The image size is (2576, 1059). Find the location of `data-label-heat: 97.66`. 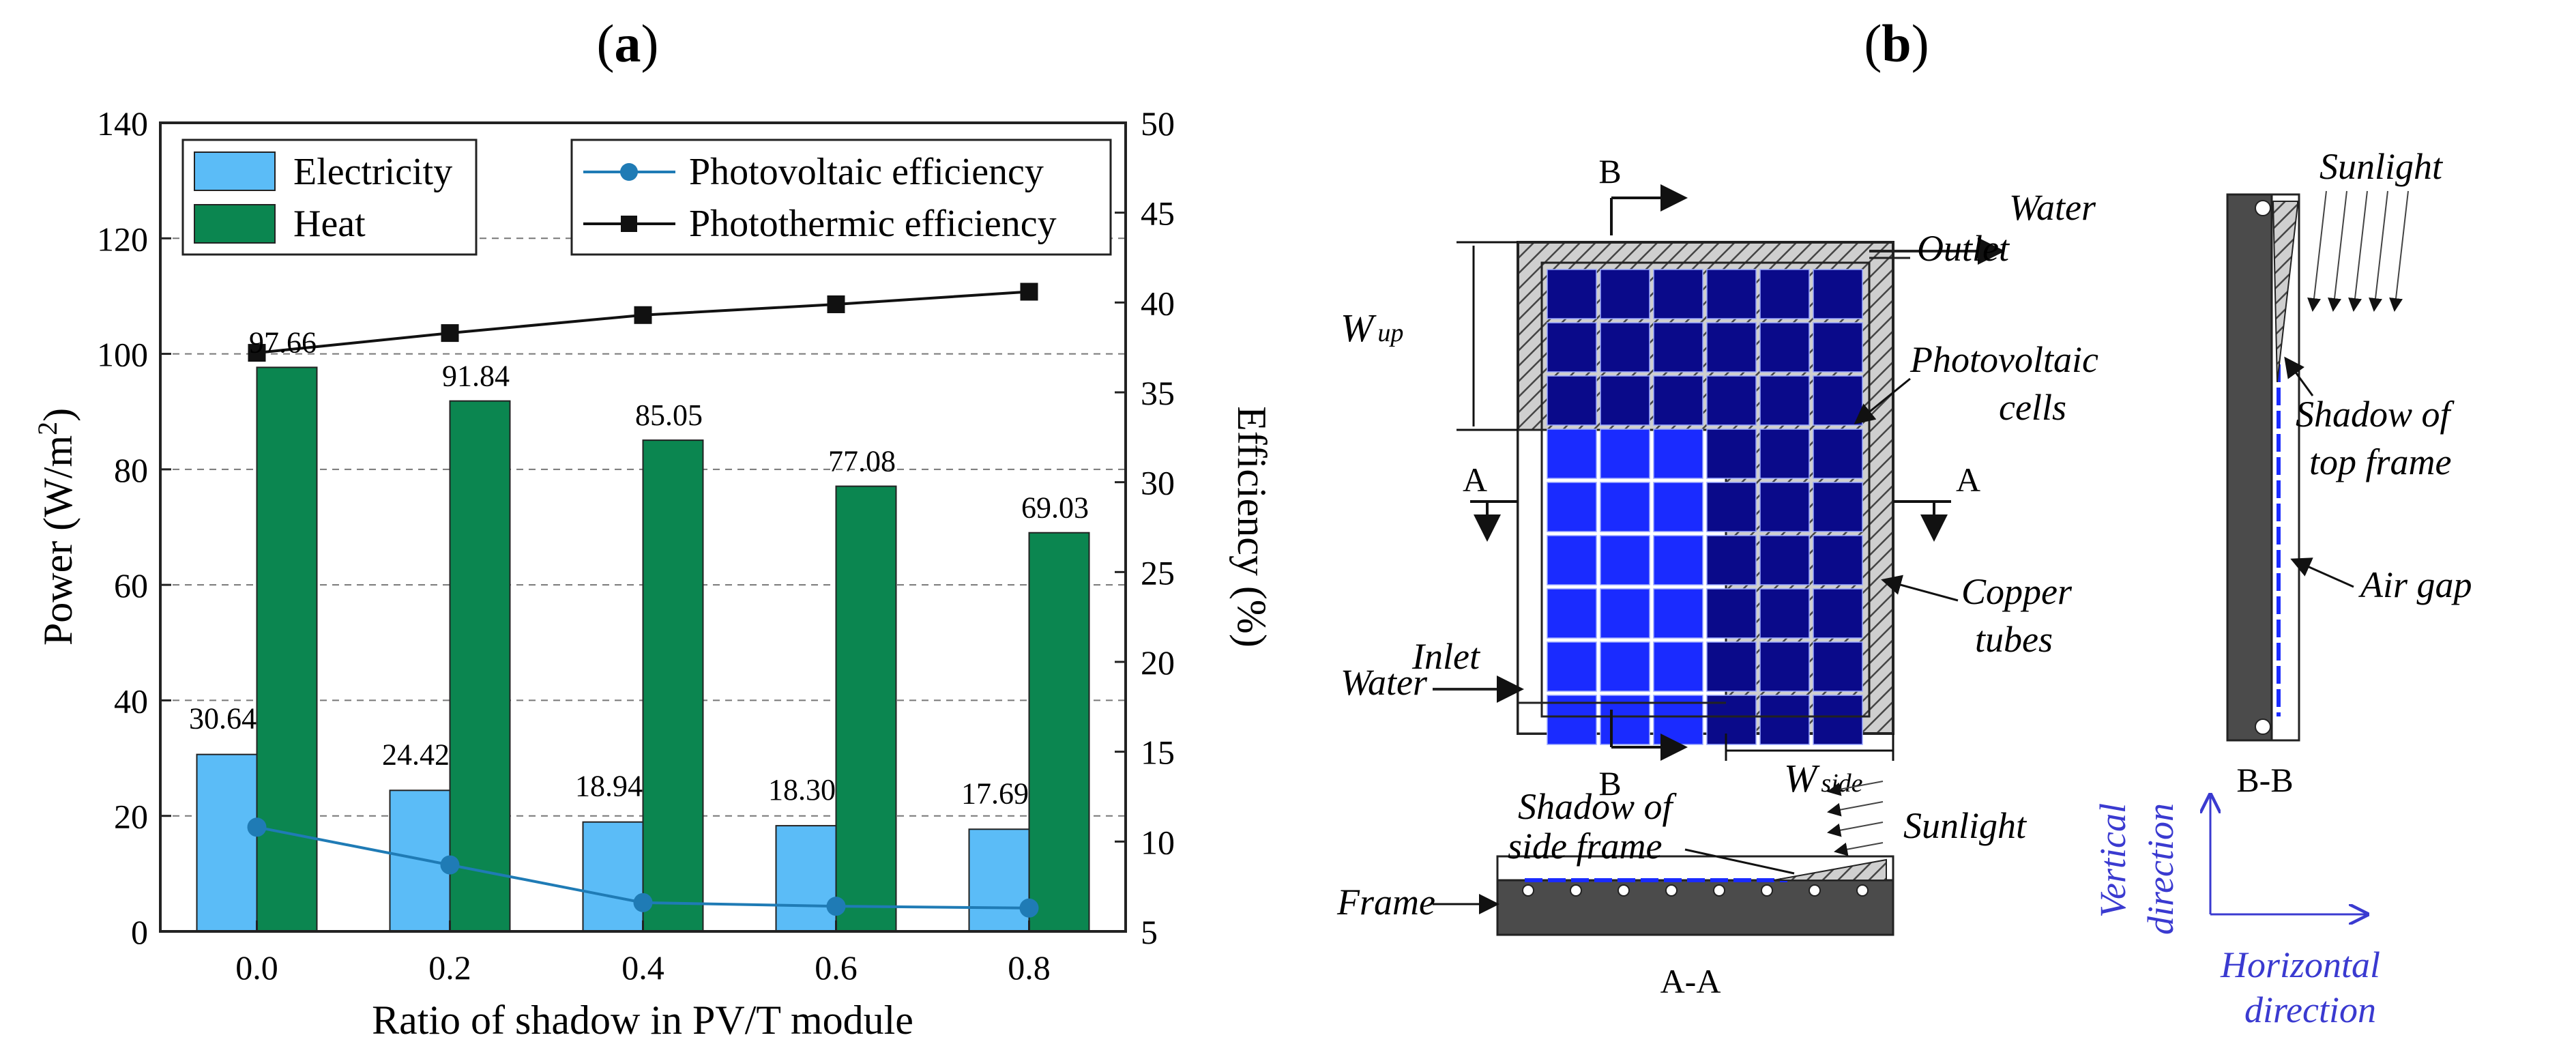

data-label-heat: 97.66 is located at coordinates (283, 342).